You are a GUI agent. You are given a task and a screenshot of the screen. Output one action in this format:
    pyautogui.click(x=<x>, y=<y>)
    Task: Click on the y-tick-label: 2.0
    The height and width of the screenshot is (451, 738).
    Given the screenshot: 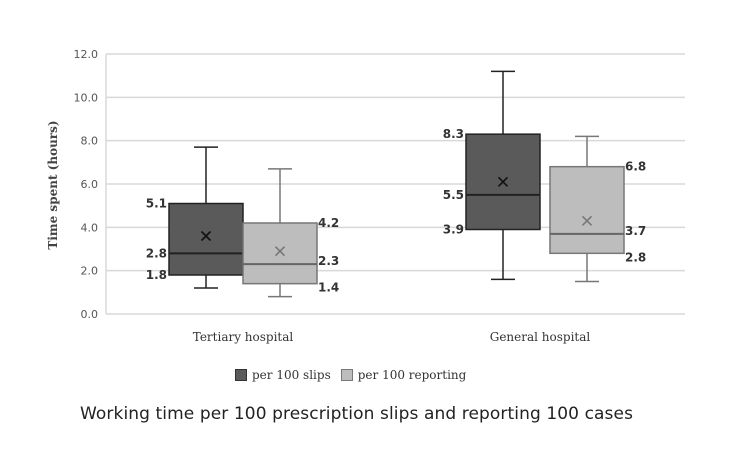 What is the action you would take?
    pyautogui.click(x=90, y=271)
    